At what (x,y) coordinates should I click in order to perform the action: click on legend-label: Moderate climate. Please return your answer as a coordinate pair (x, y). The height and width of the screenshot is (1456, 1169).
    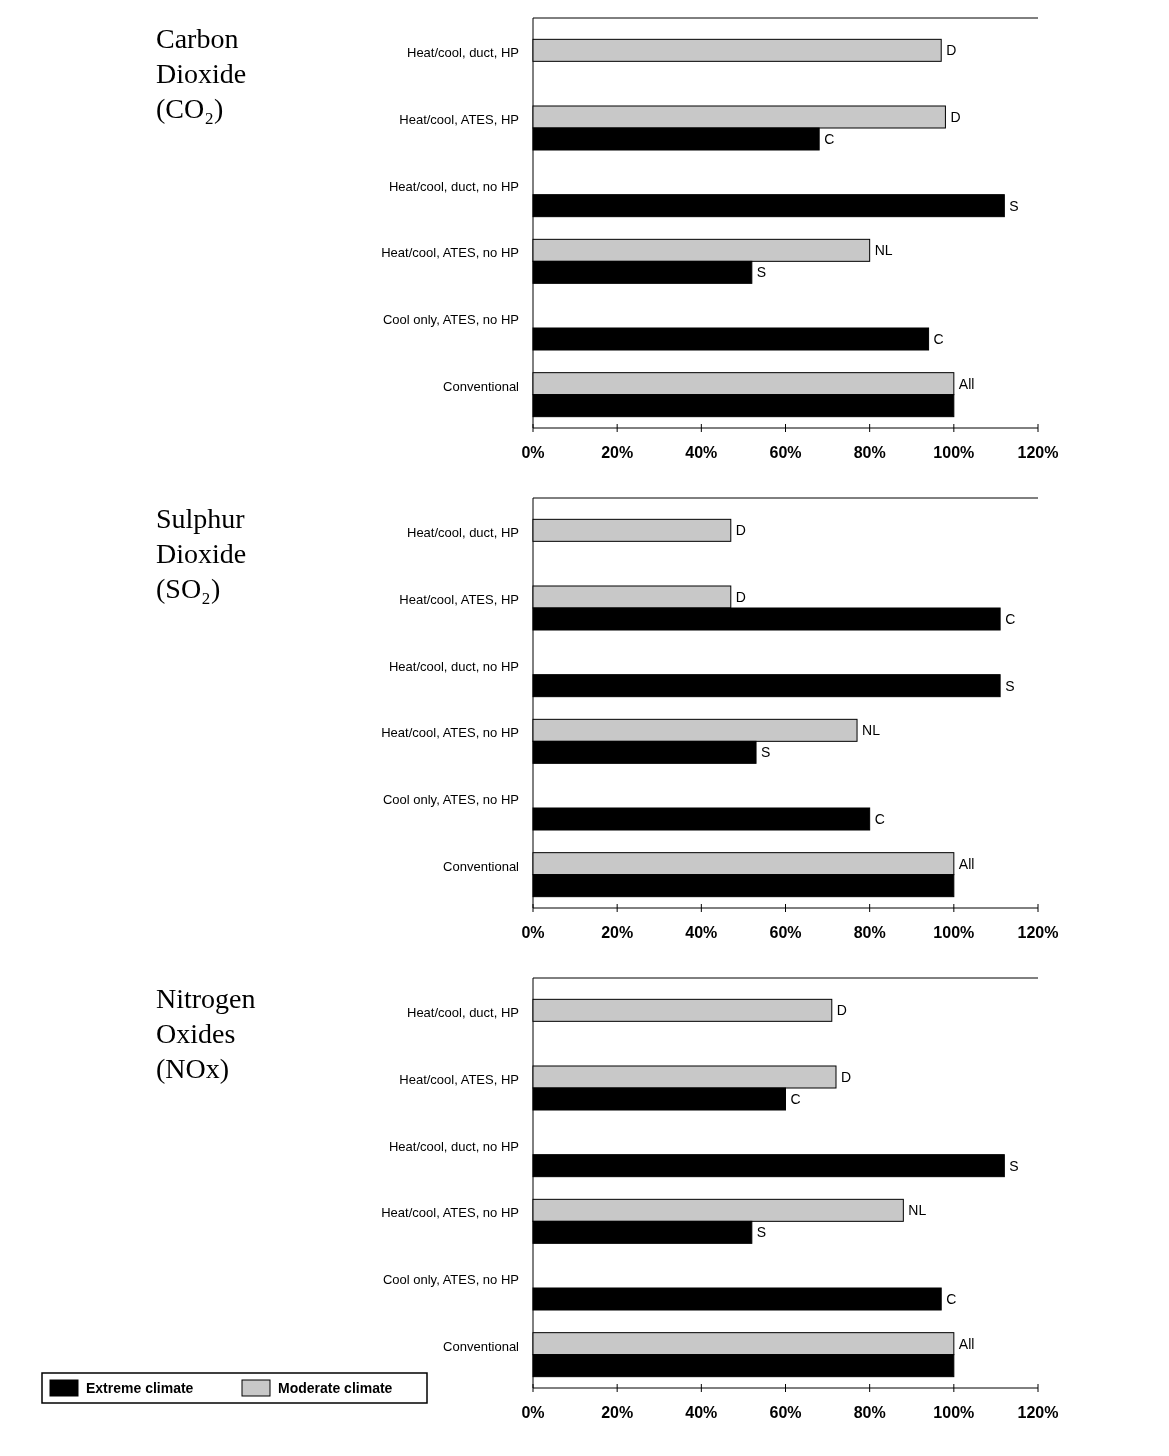
    Looking at the image, I should click on (335, 1388).